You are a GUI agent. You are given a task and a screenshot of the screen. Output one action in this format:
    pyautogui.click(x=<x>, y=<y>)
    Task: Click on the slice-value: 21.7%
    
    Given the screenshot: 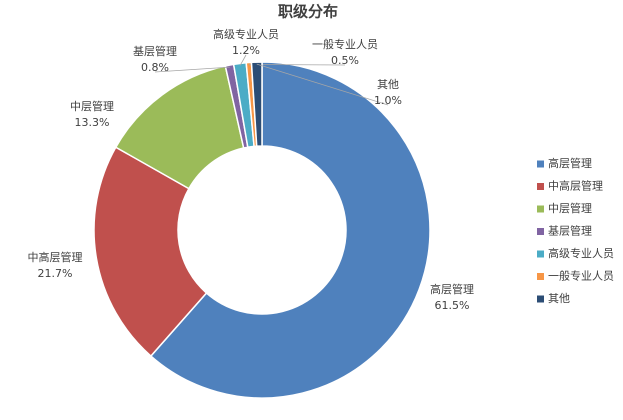 What is the action you would take?
    pyautogui.click(x=55, y=273)
    